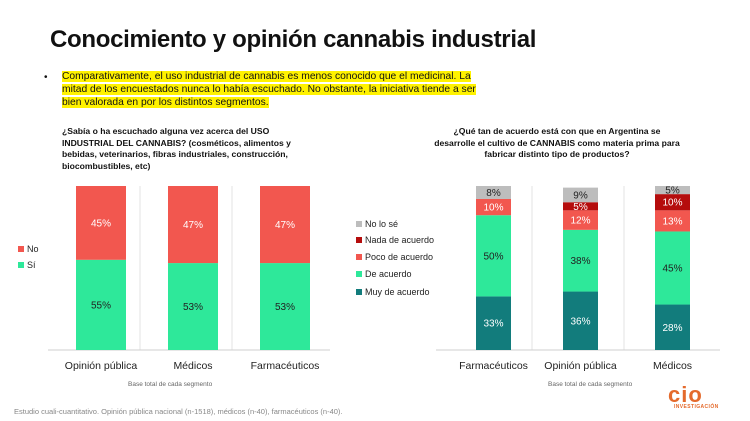 This screenshot has width=750, height=421. I want to click on bar-de-acuerdo-medicos, so click(672, 268).